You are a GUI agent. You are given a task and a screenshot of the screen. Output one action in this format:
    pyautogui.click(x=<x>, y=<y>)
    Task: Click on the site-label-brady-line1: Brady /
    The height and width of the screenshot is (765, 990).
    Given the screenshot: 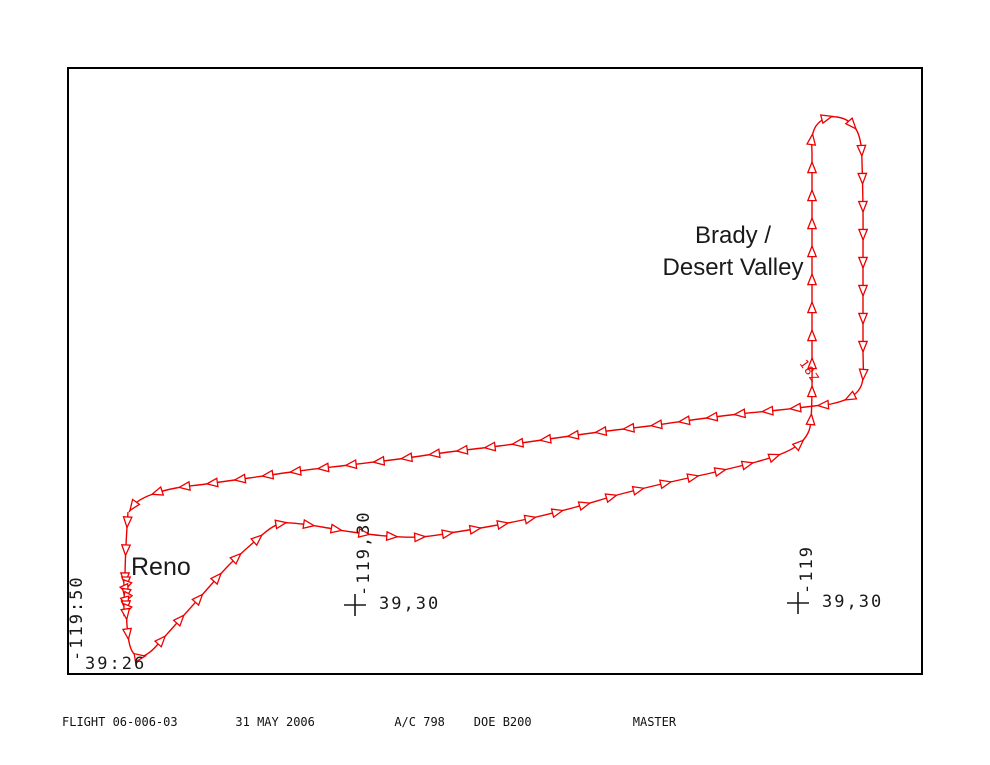 What is the action you would take?
    pyautogui.click(x=733, y=235)
    